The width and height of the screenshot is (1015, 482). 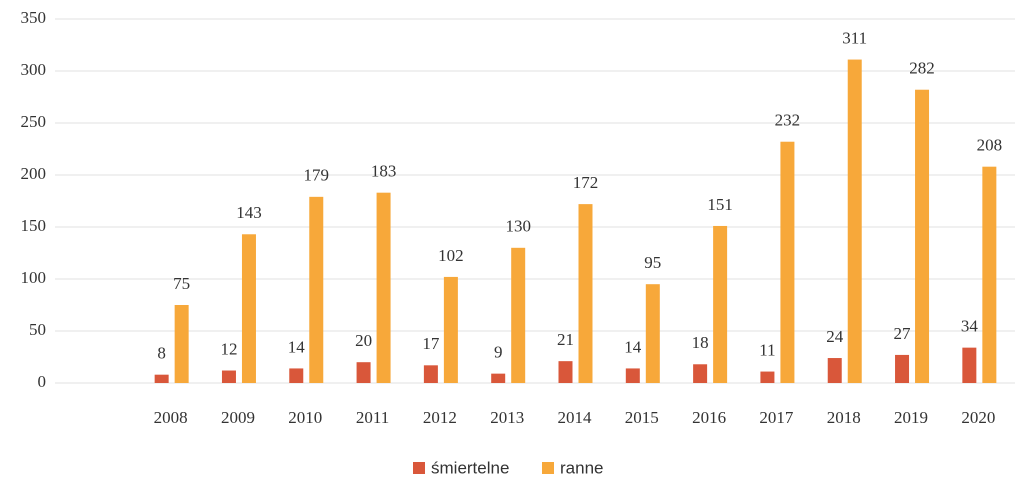 I want to click on value-label: 21, so click(x=565, y=339).